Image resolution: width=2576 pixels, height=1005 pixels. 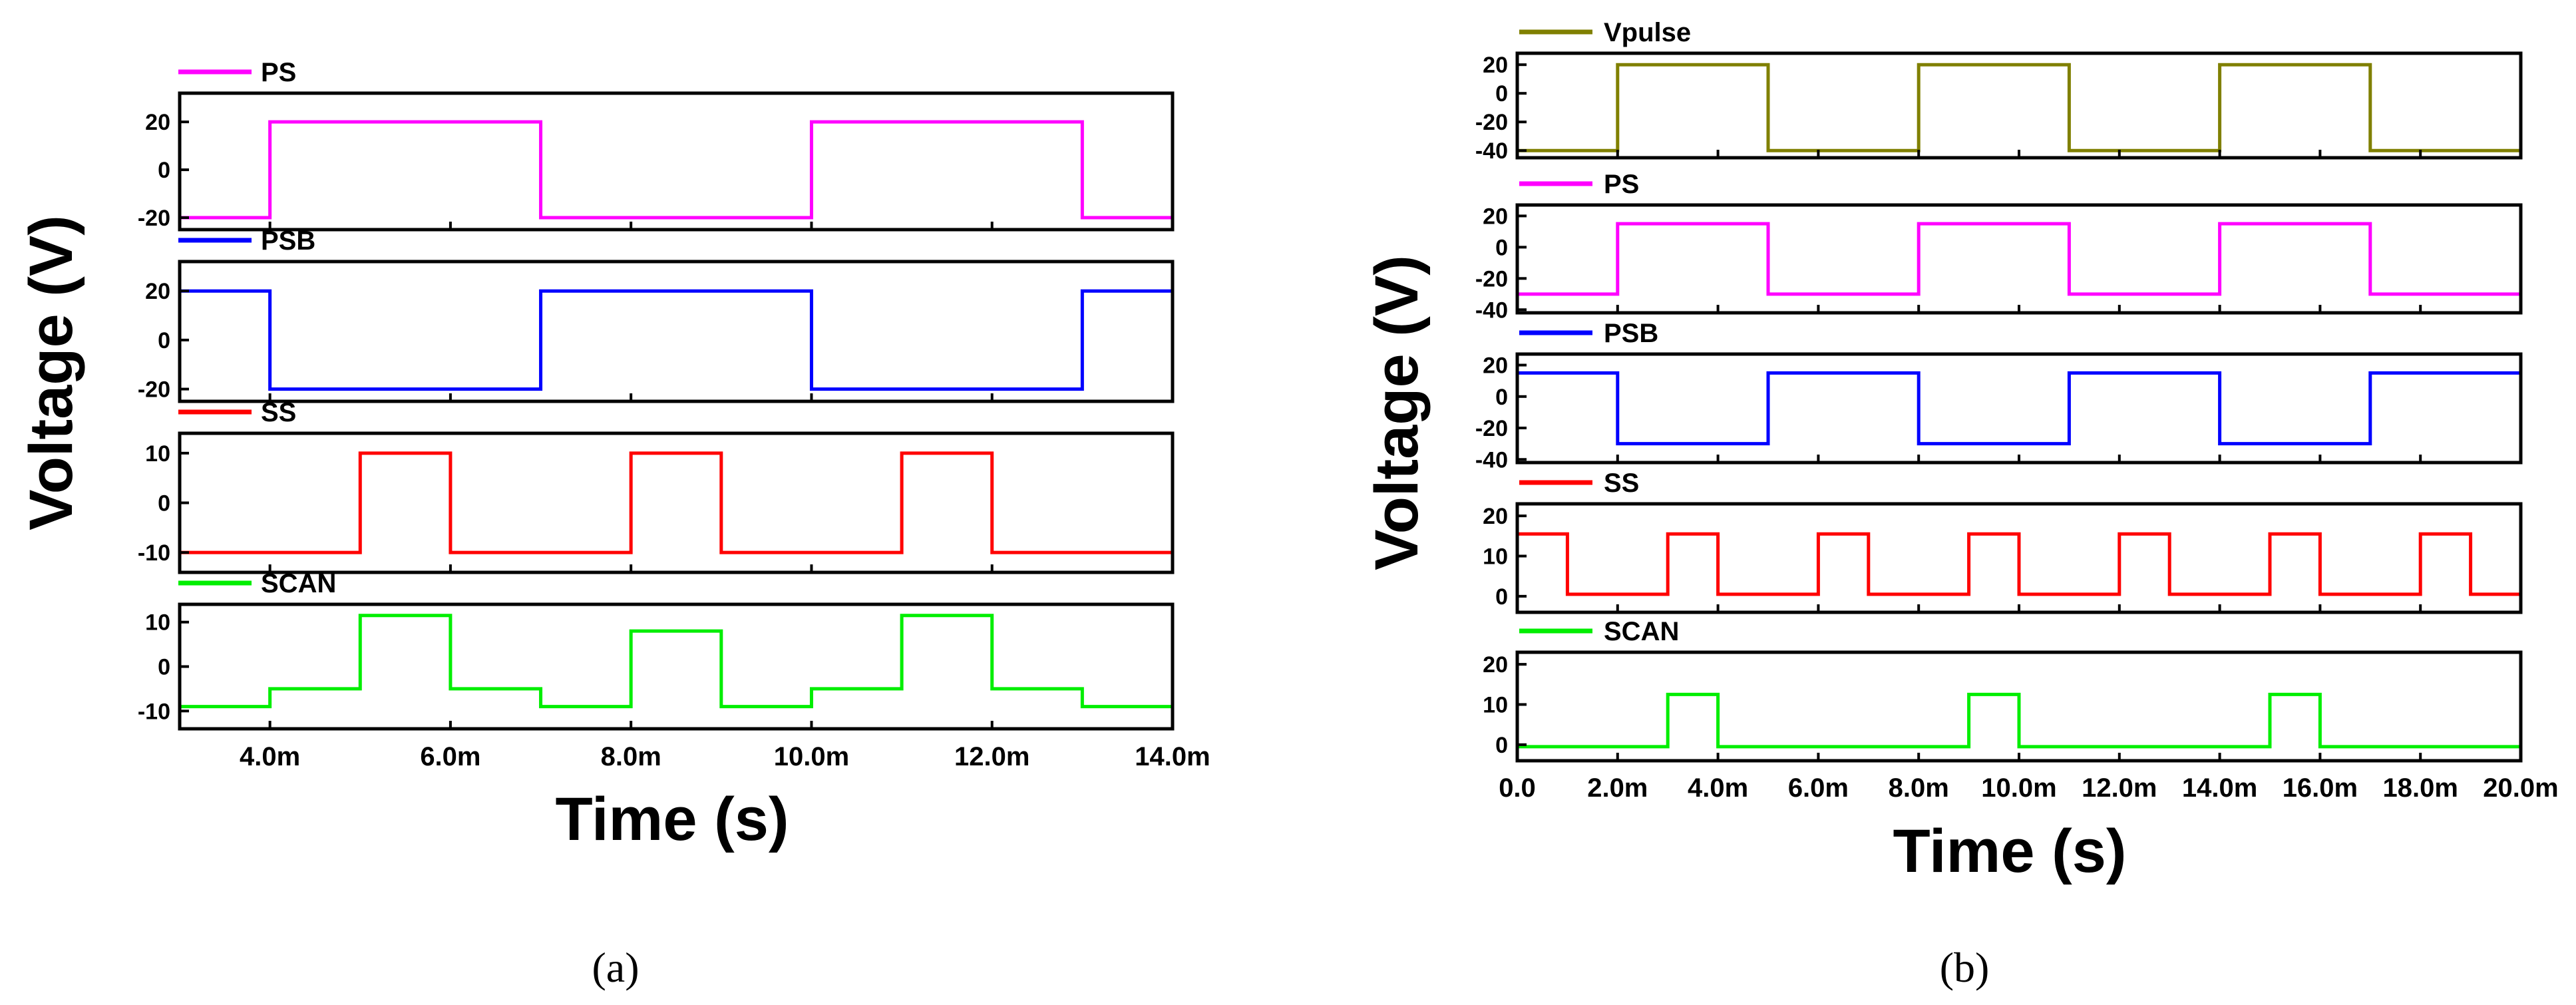 What do you see at coordinates (1647, 32) in the screenshot?
I see `legend-label-vpulse: Vpulse` at bounding box center [1647, 32].